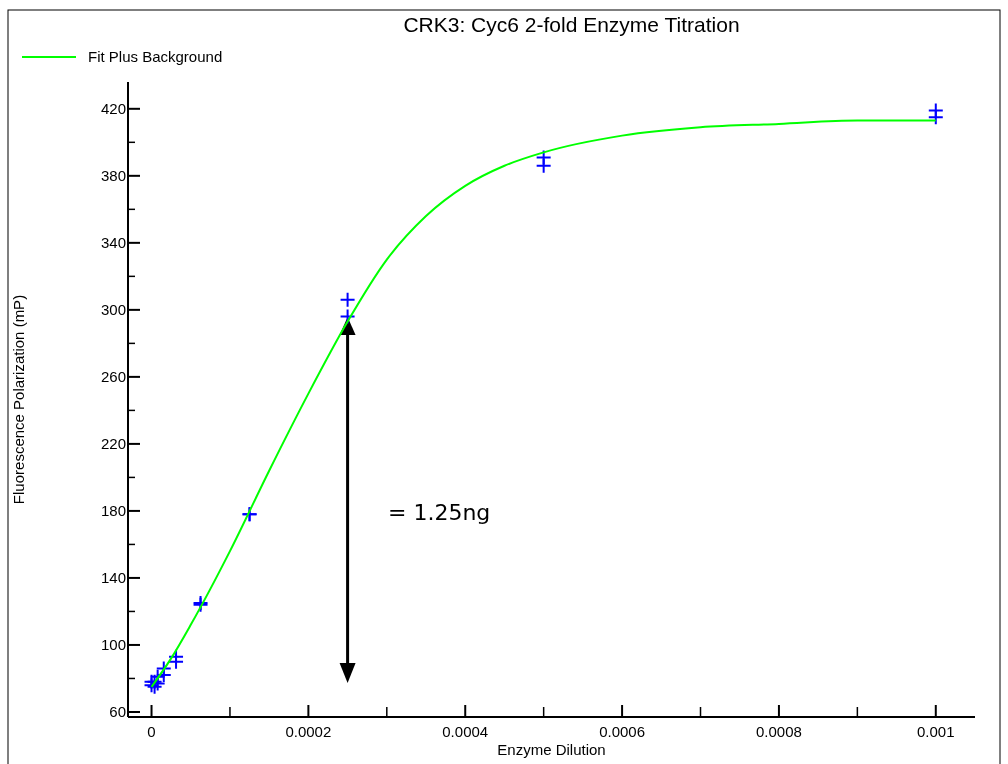 The height and width of the screenshot is (764, 1008). I want to click on y-tick-label: 340, so click(113, 242).